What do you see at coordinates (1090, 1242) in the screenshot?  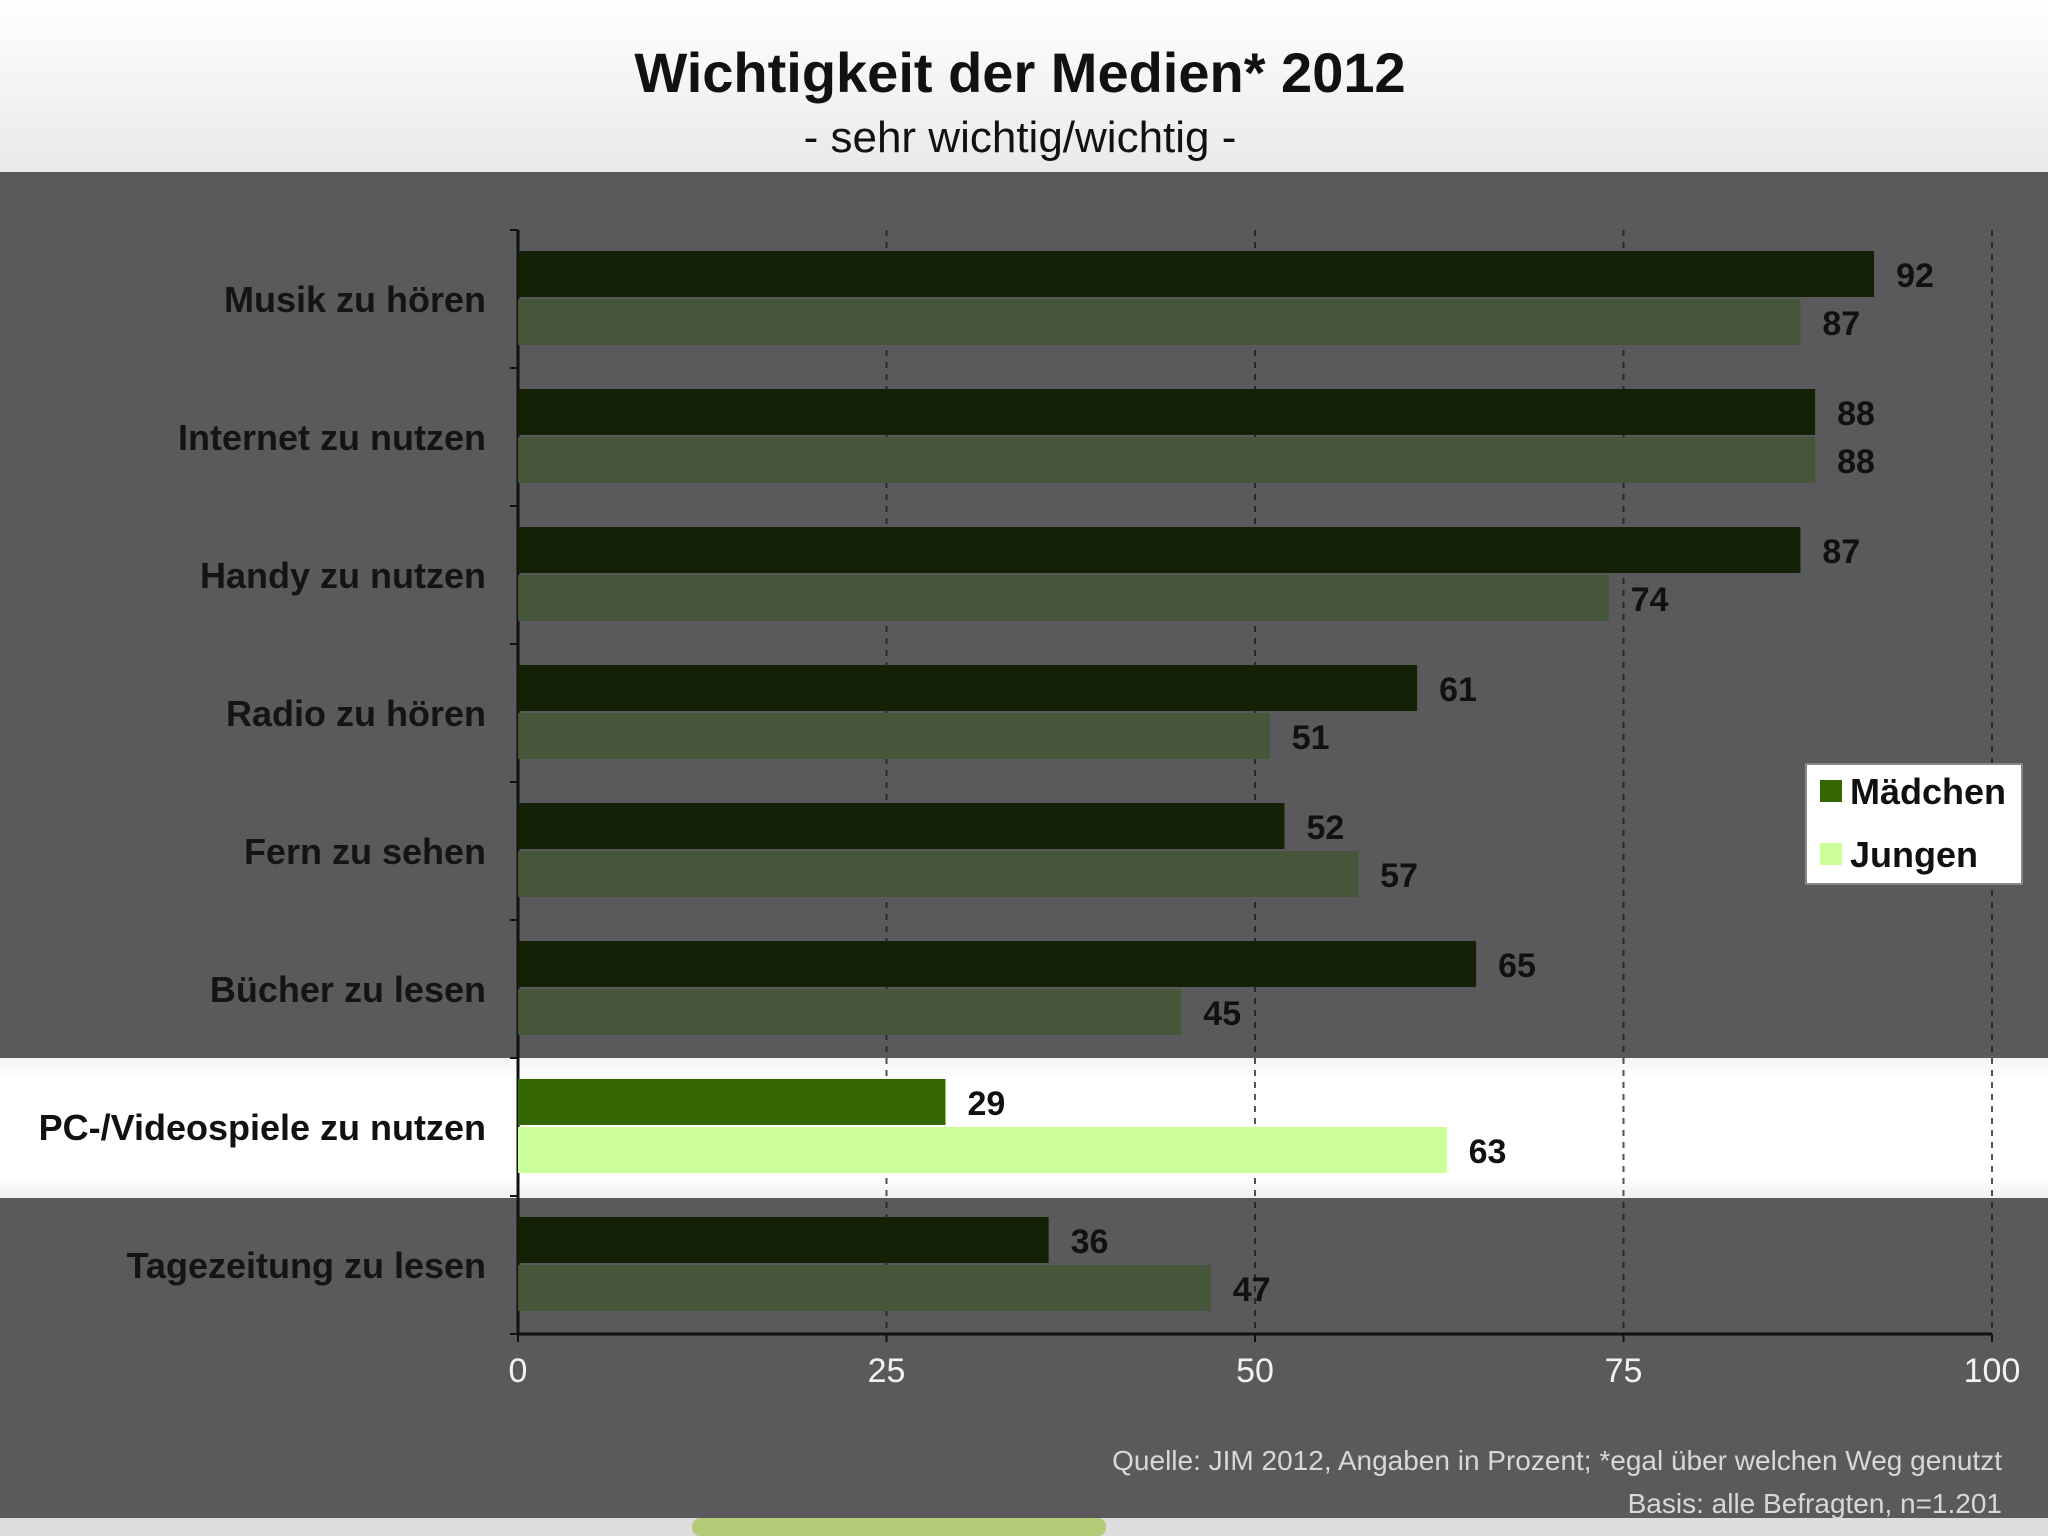 I see `value-label: 36` at bounding box center [1090, 1242].